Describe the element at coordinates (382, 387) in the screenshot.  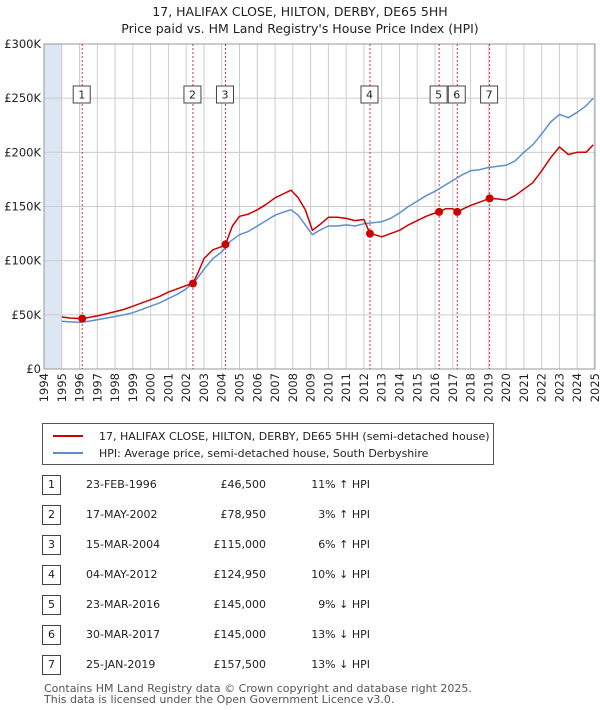
I see `x-tick-label: 2013` at that location.